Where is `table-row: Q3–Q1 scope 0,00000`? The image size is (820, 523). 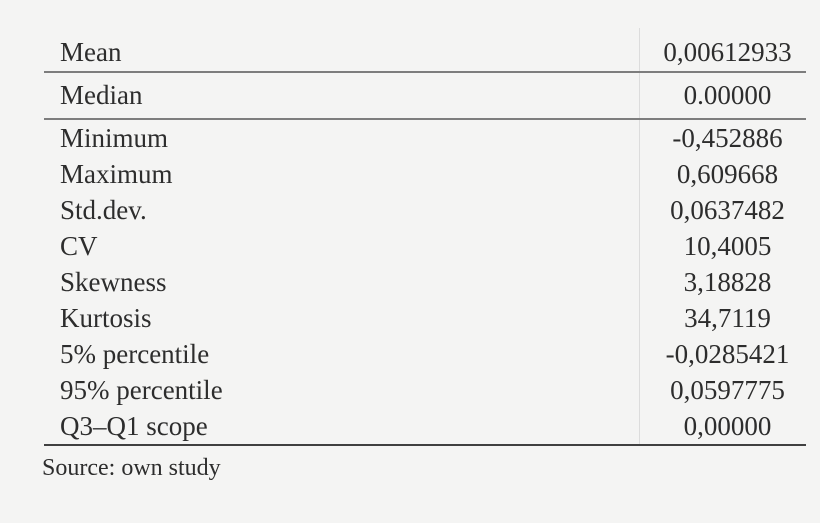 table-row: Q3–Q1 scope 0,00000 is located at coordinates (425, 427).